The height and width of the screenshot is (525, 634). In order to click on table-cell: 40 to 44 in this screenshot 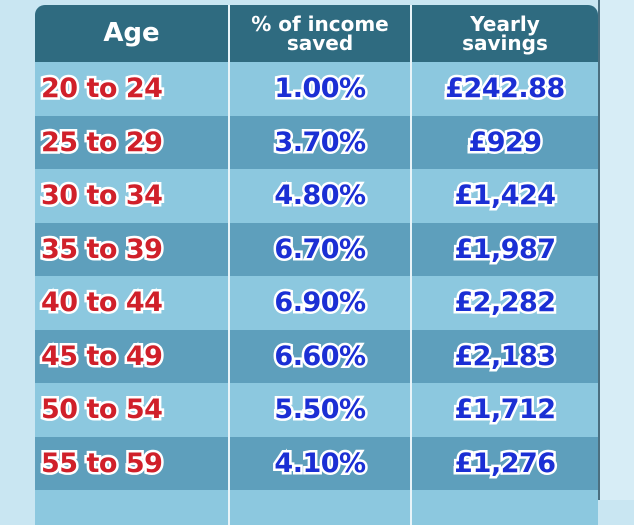, I will do `click(131, 303)`.